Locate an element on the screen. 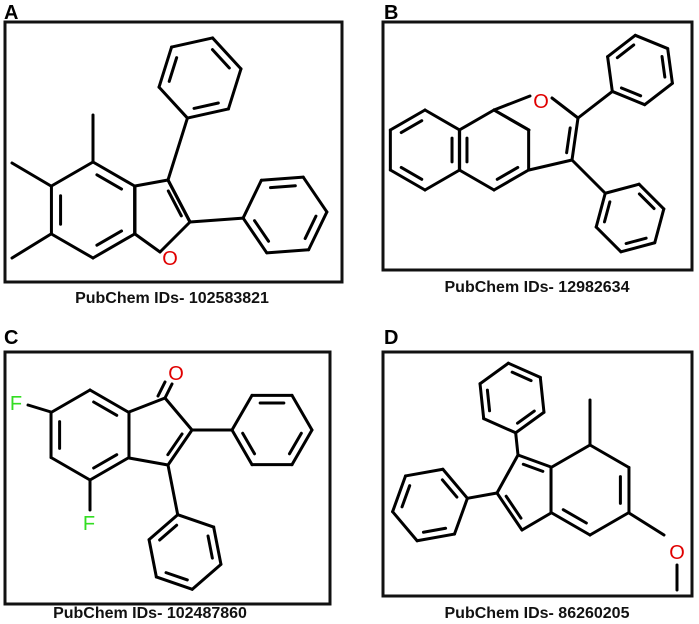  caption: PubChem IDs- 102487860 is located at coordinates (150, 613).